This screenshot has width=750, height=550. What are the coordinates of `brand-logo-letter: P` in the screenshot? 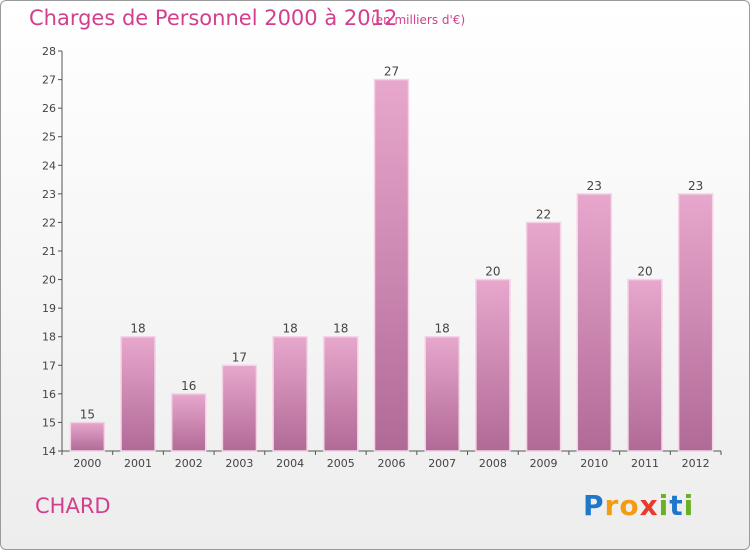 It's located at (594, 505).